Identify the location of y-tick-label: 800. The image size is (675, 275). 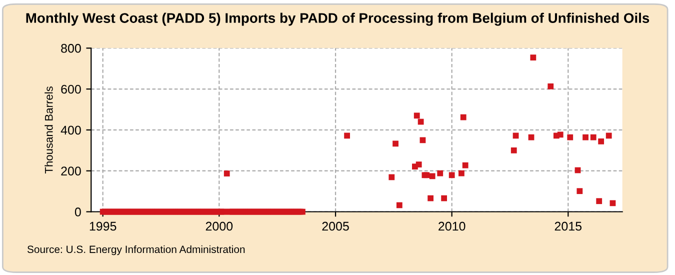
(71, 48).